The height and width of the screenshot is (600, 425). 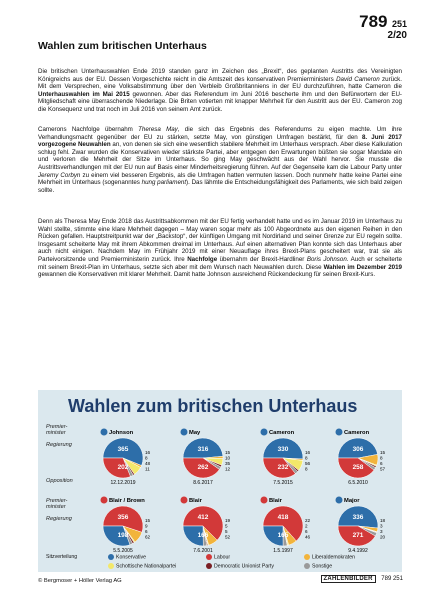 I want to click on legend-label: Sitzverteilung, so click(x=62, y=557).